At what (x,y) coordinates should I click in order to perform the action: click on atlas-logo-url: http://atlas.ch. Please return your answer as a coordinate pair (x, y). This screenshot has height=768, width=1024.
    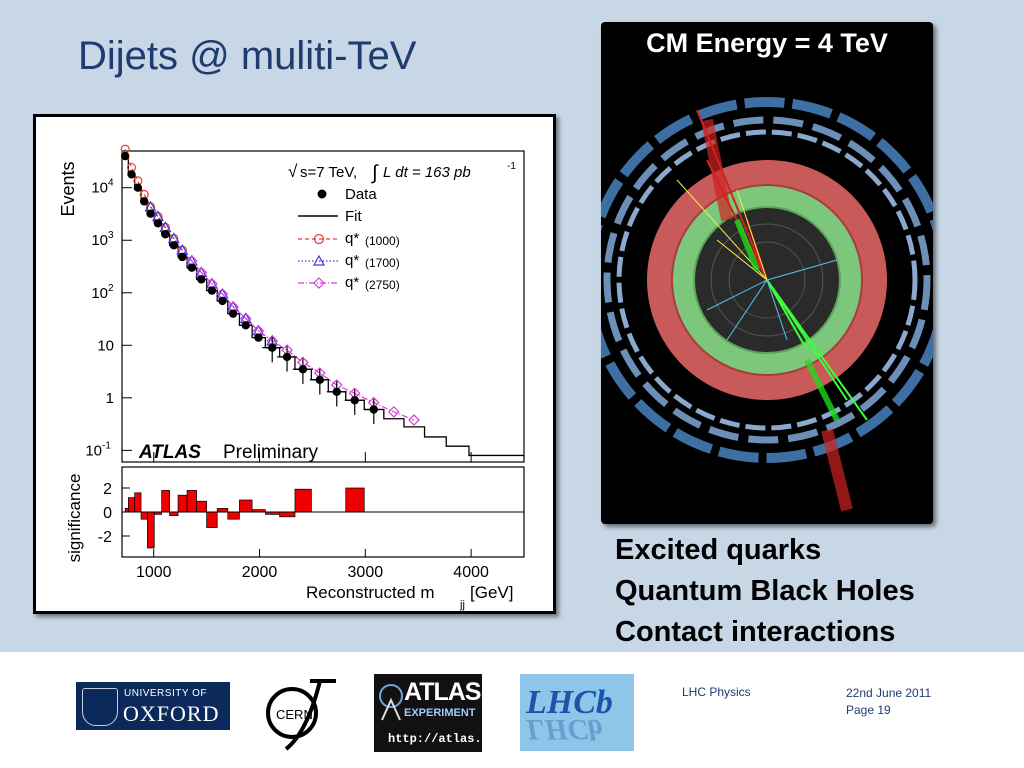
    Looking at the image, I should click on (442, 739).